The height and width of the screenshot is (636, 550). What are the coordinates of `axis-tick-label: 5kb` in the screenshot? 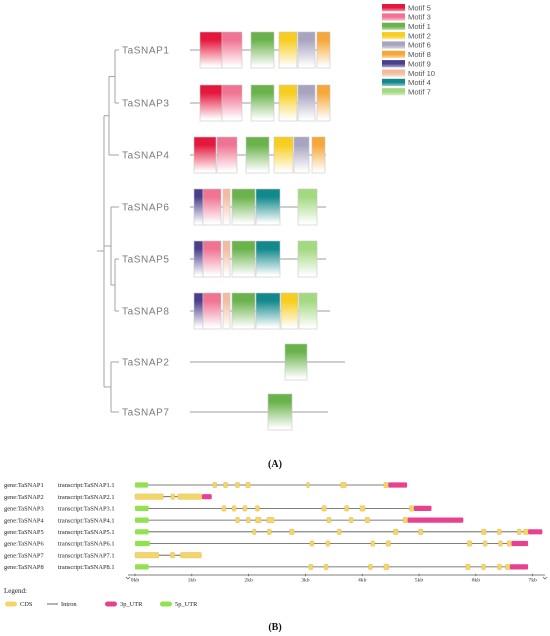 It's located at (419, 581).